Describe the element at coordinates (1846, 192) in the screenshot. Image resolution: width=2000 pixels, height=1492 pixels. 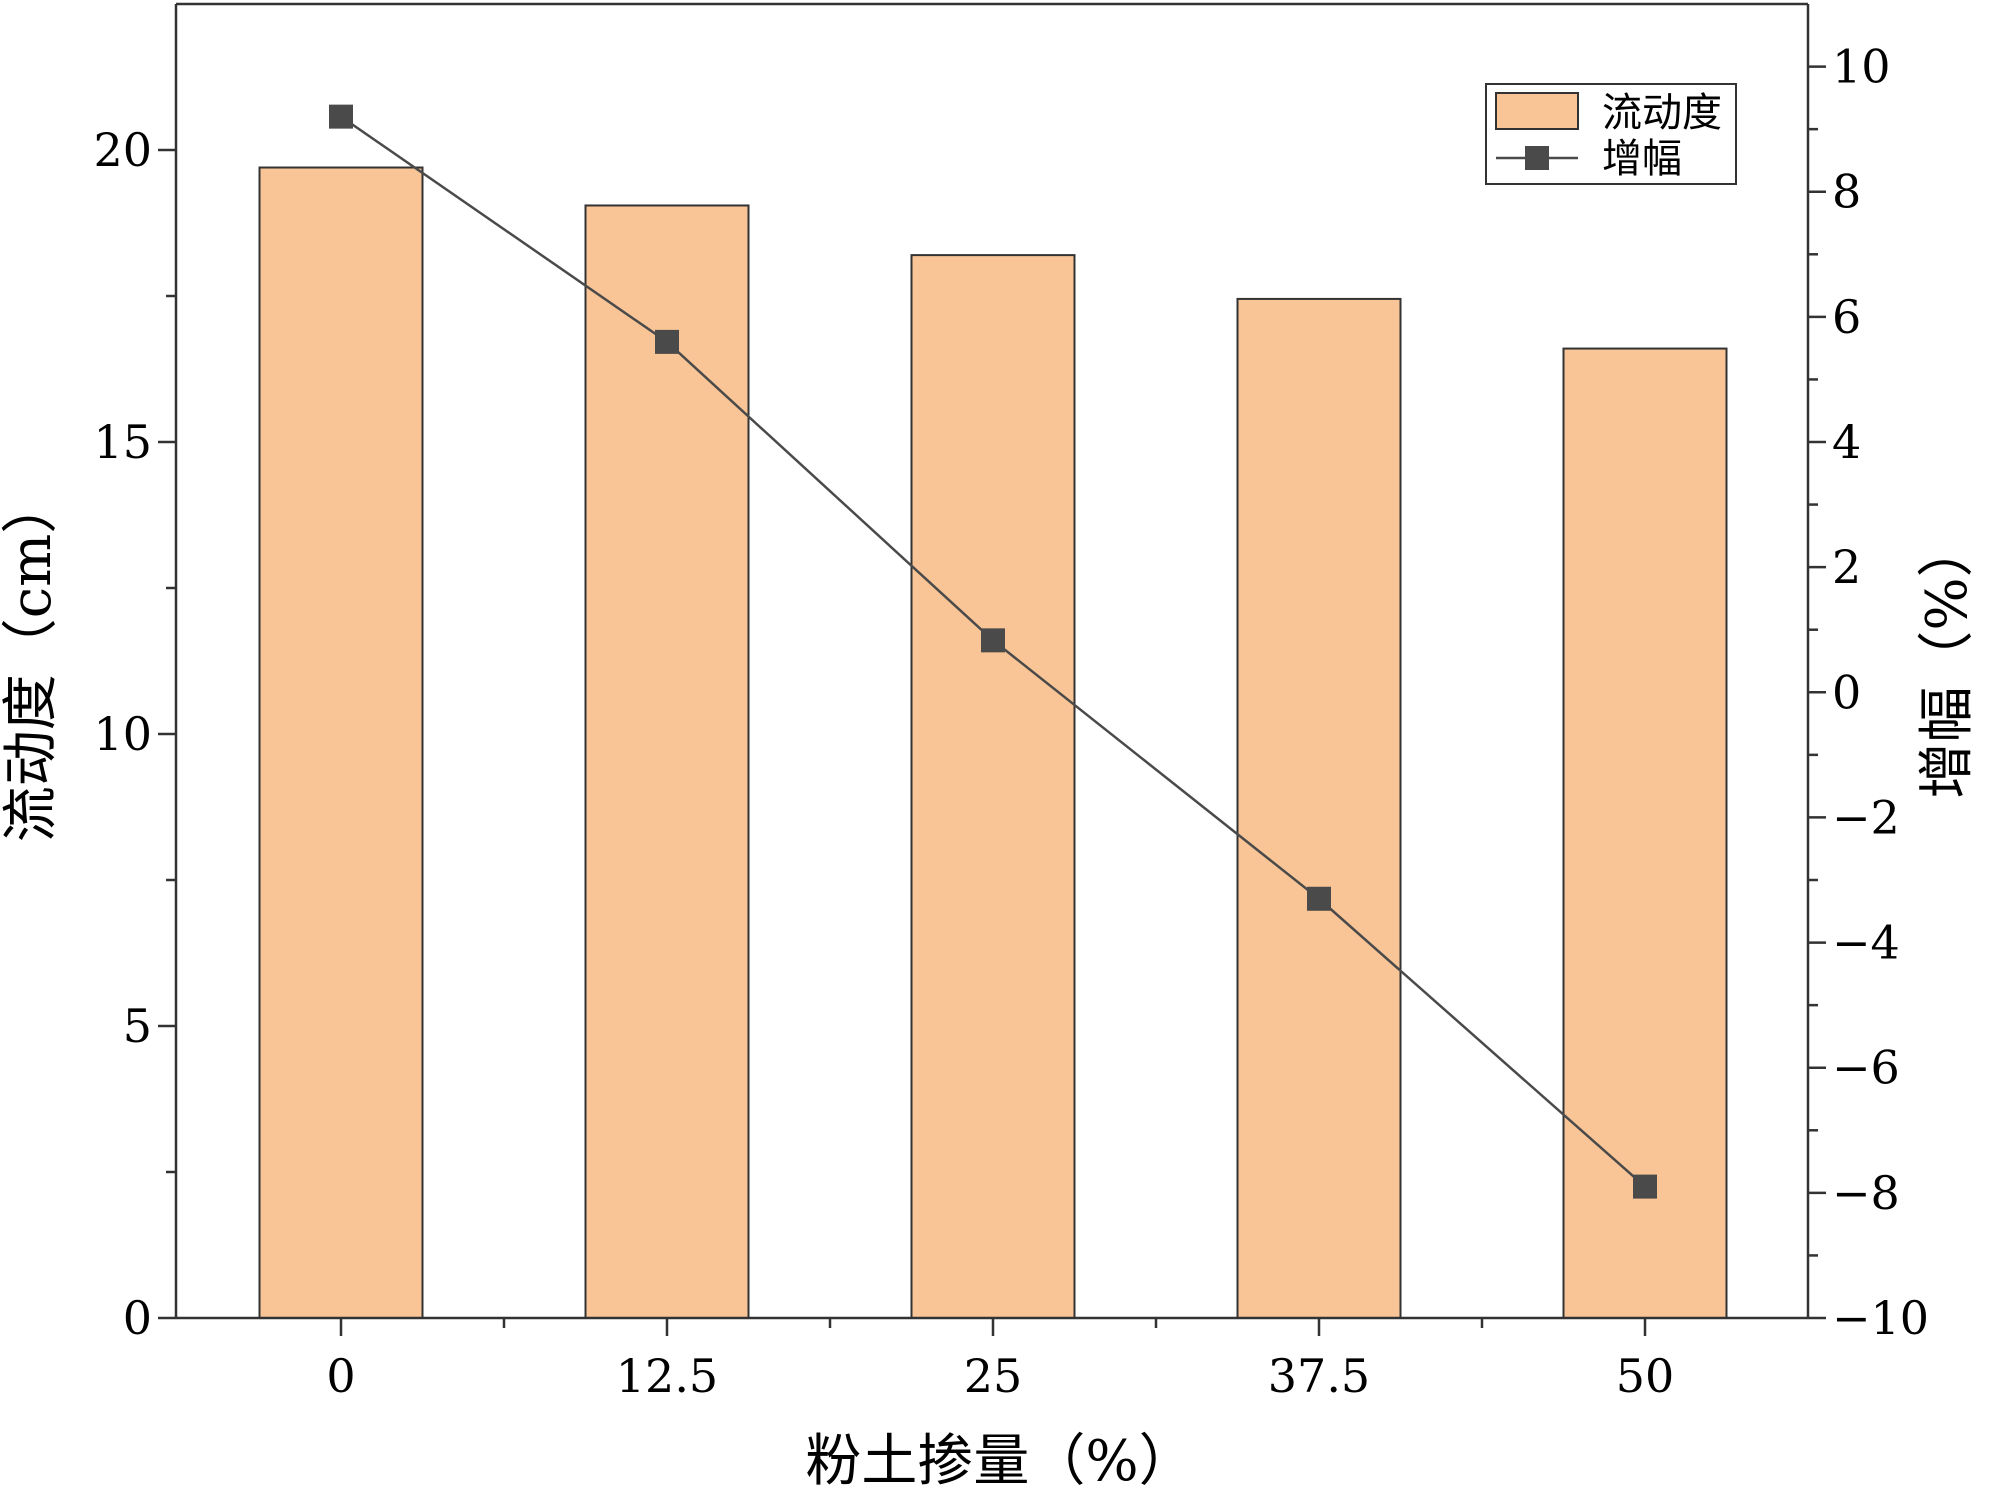
I see `right-y-tick-label-8: 8` at that location.